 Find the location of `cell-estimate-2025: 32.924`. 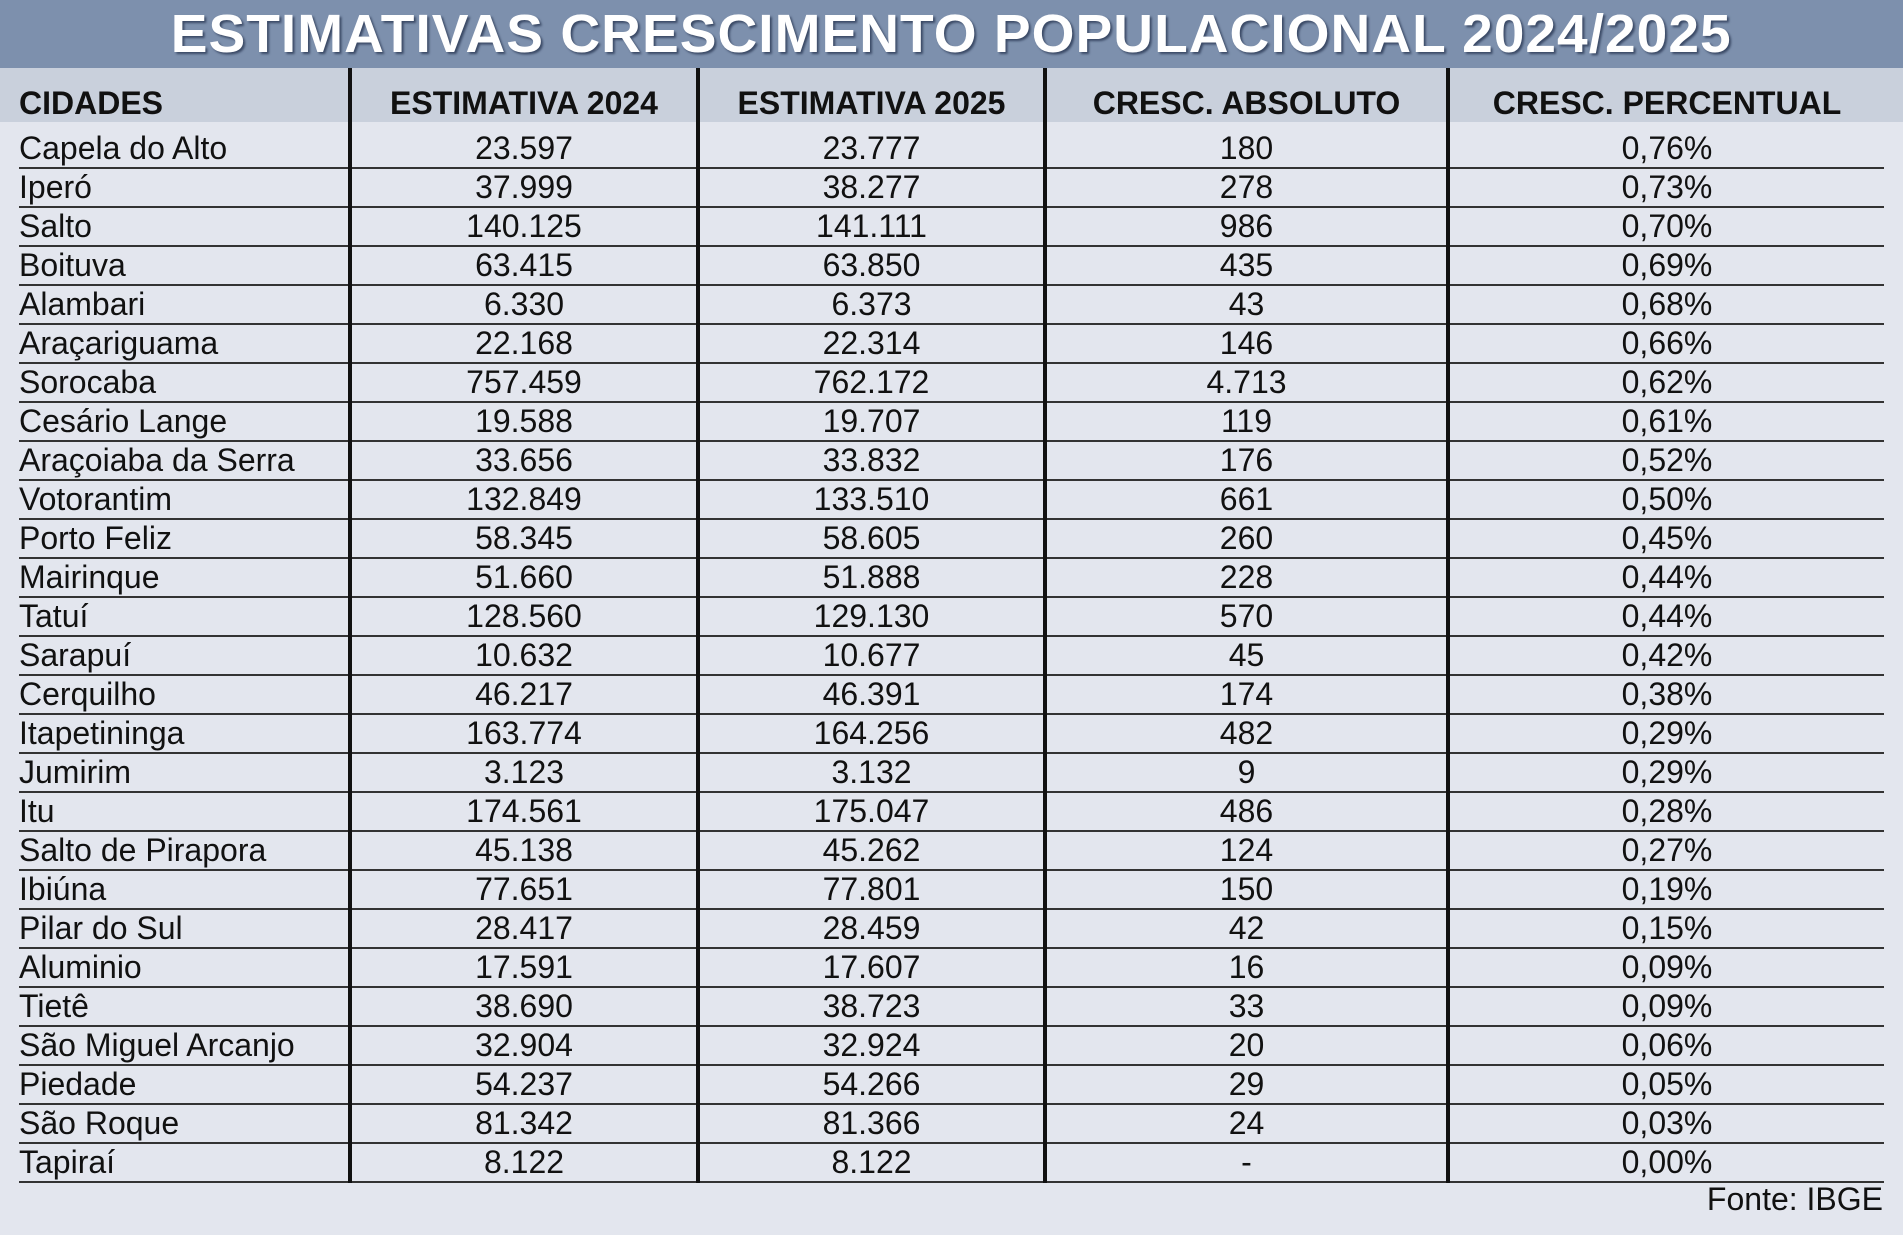

cell-estimate-2025: 32.924 is located at coordinates (870, 1046).